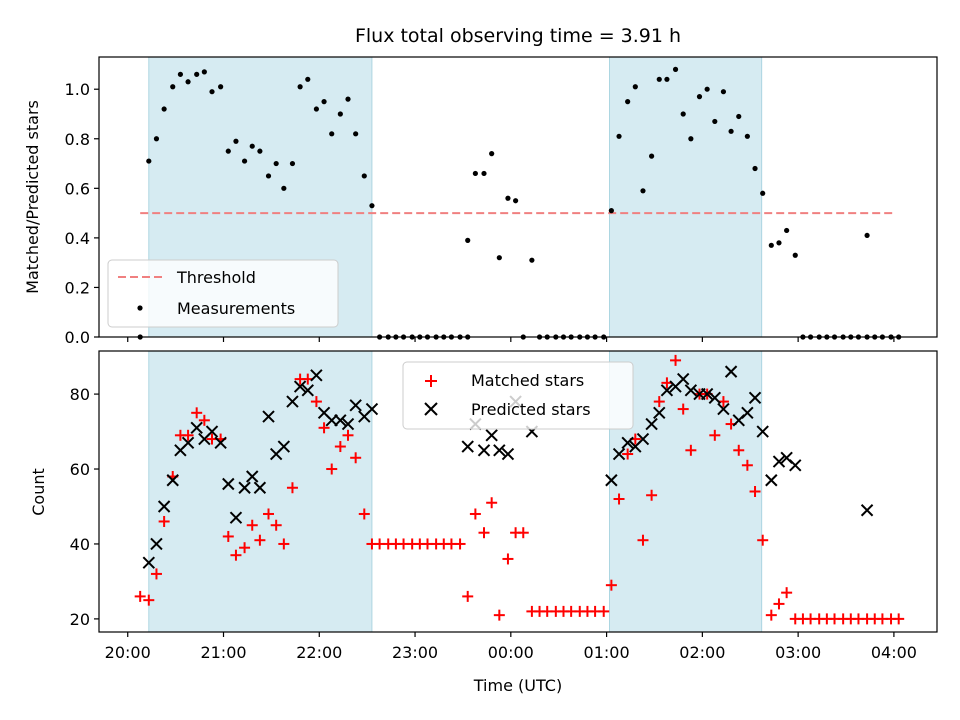 This screenshot has height=720, width=960. What do you see at coordinates (32, 197) in the screenshot?
I see `top-y-axis-label: Matched/Predicted stars` at bounding box center [32, 197].